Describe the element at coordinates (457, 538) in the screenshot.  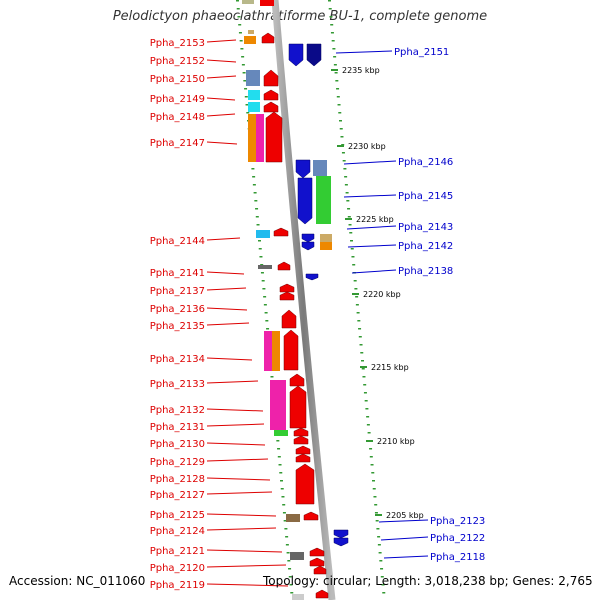
I see `gene-label-right: Ppha_2122` at that location.